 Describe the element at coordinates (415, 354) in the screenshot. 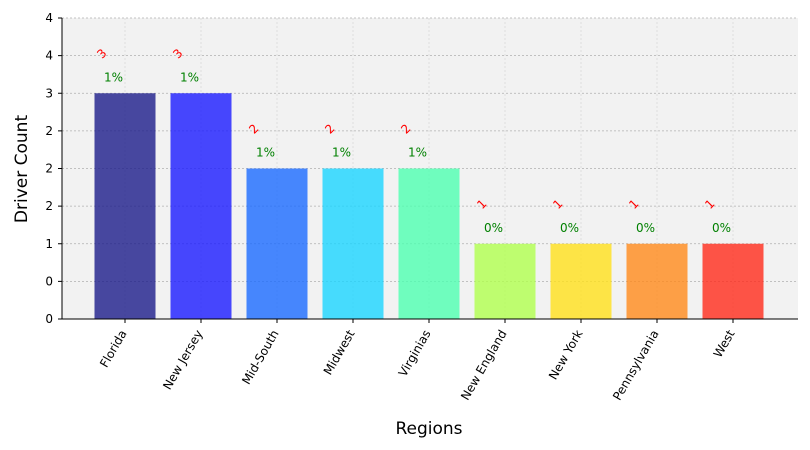

I see `x-tick-label: Virginias` at that location.